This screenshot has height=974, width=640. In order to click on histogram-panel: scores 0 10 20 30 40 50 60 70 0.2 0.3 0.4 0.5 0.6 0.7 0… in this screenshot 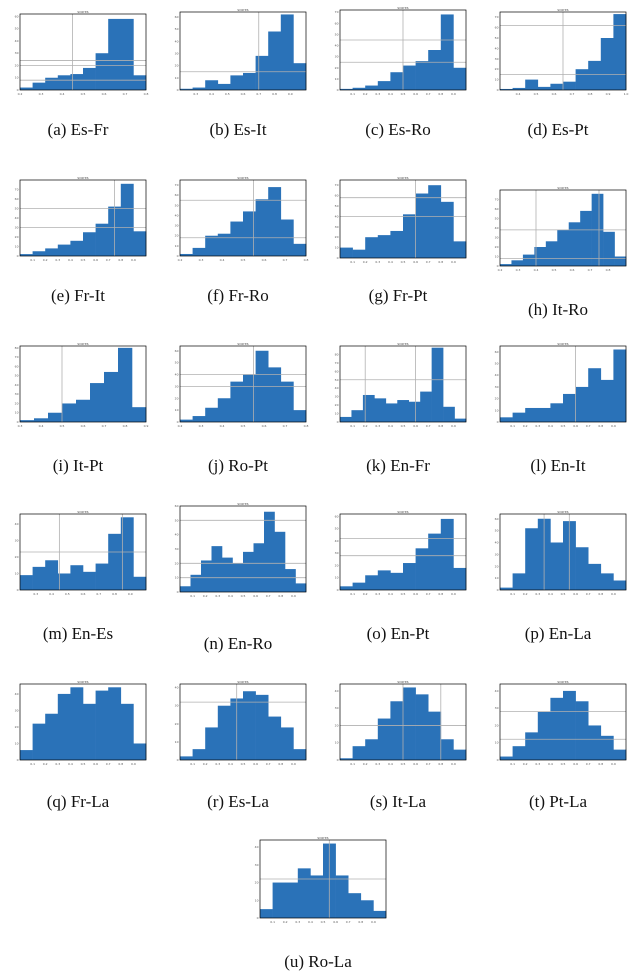, I will do `click(239, 221)`.